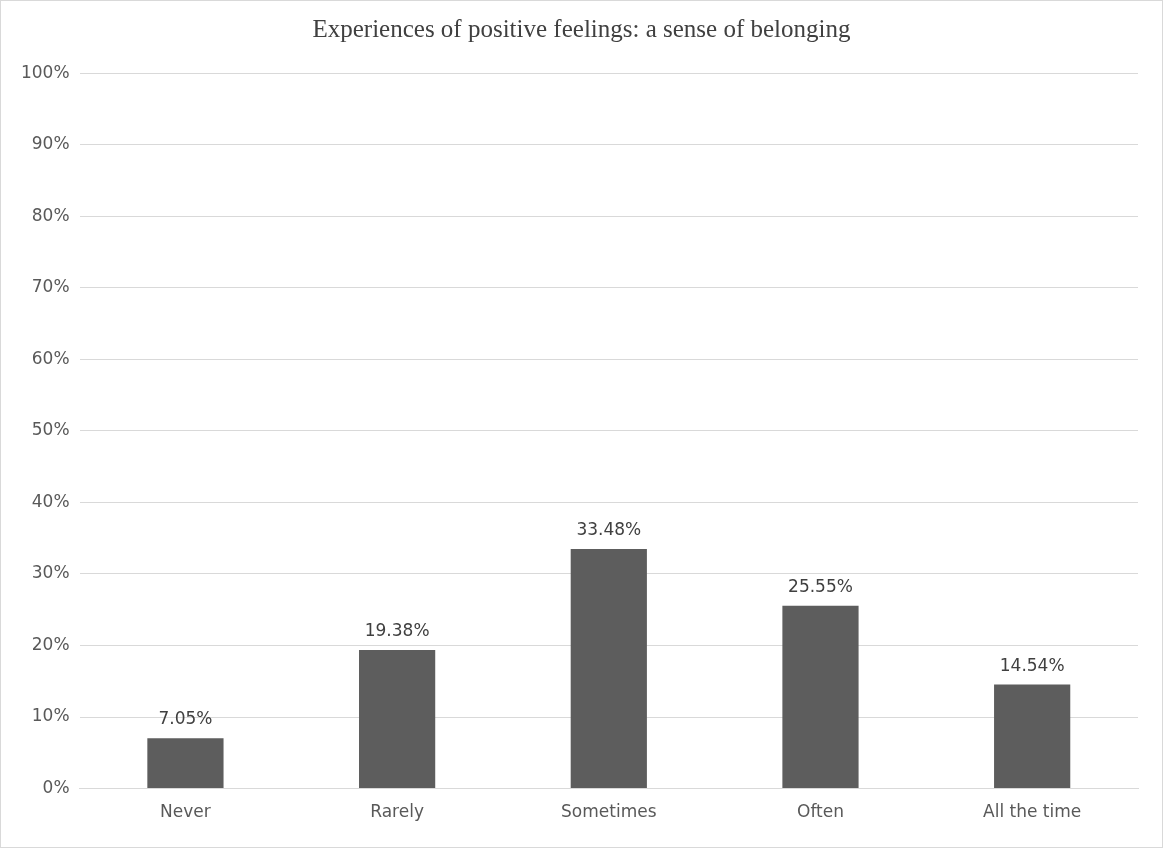 Image resolution: width=1163 pixels, height=848 pixels. What do you see at coordinates (50, 214) in the screenshot?
I see `y-tick-label: 80%` at bounding box center [50, 214].